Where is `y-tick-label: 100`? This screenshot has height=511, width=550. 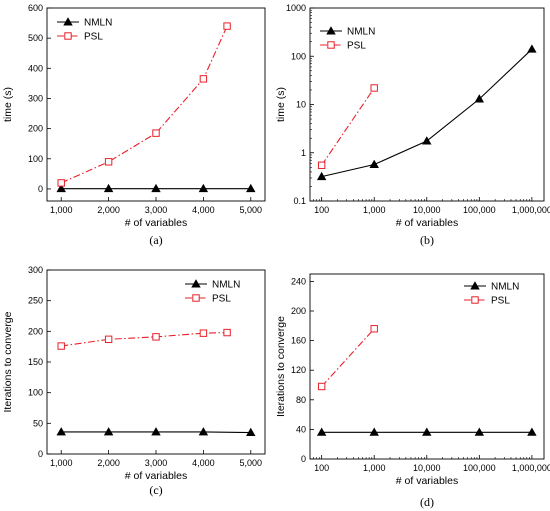 y-tick-label: 100 is located at coordinates (35, 393).